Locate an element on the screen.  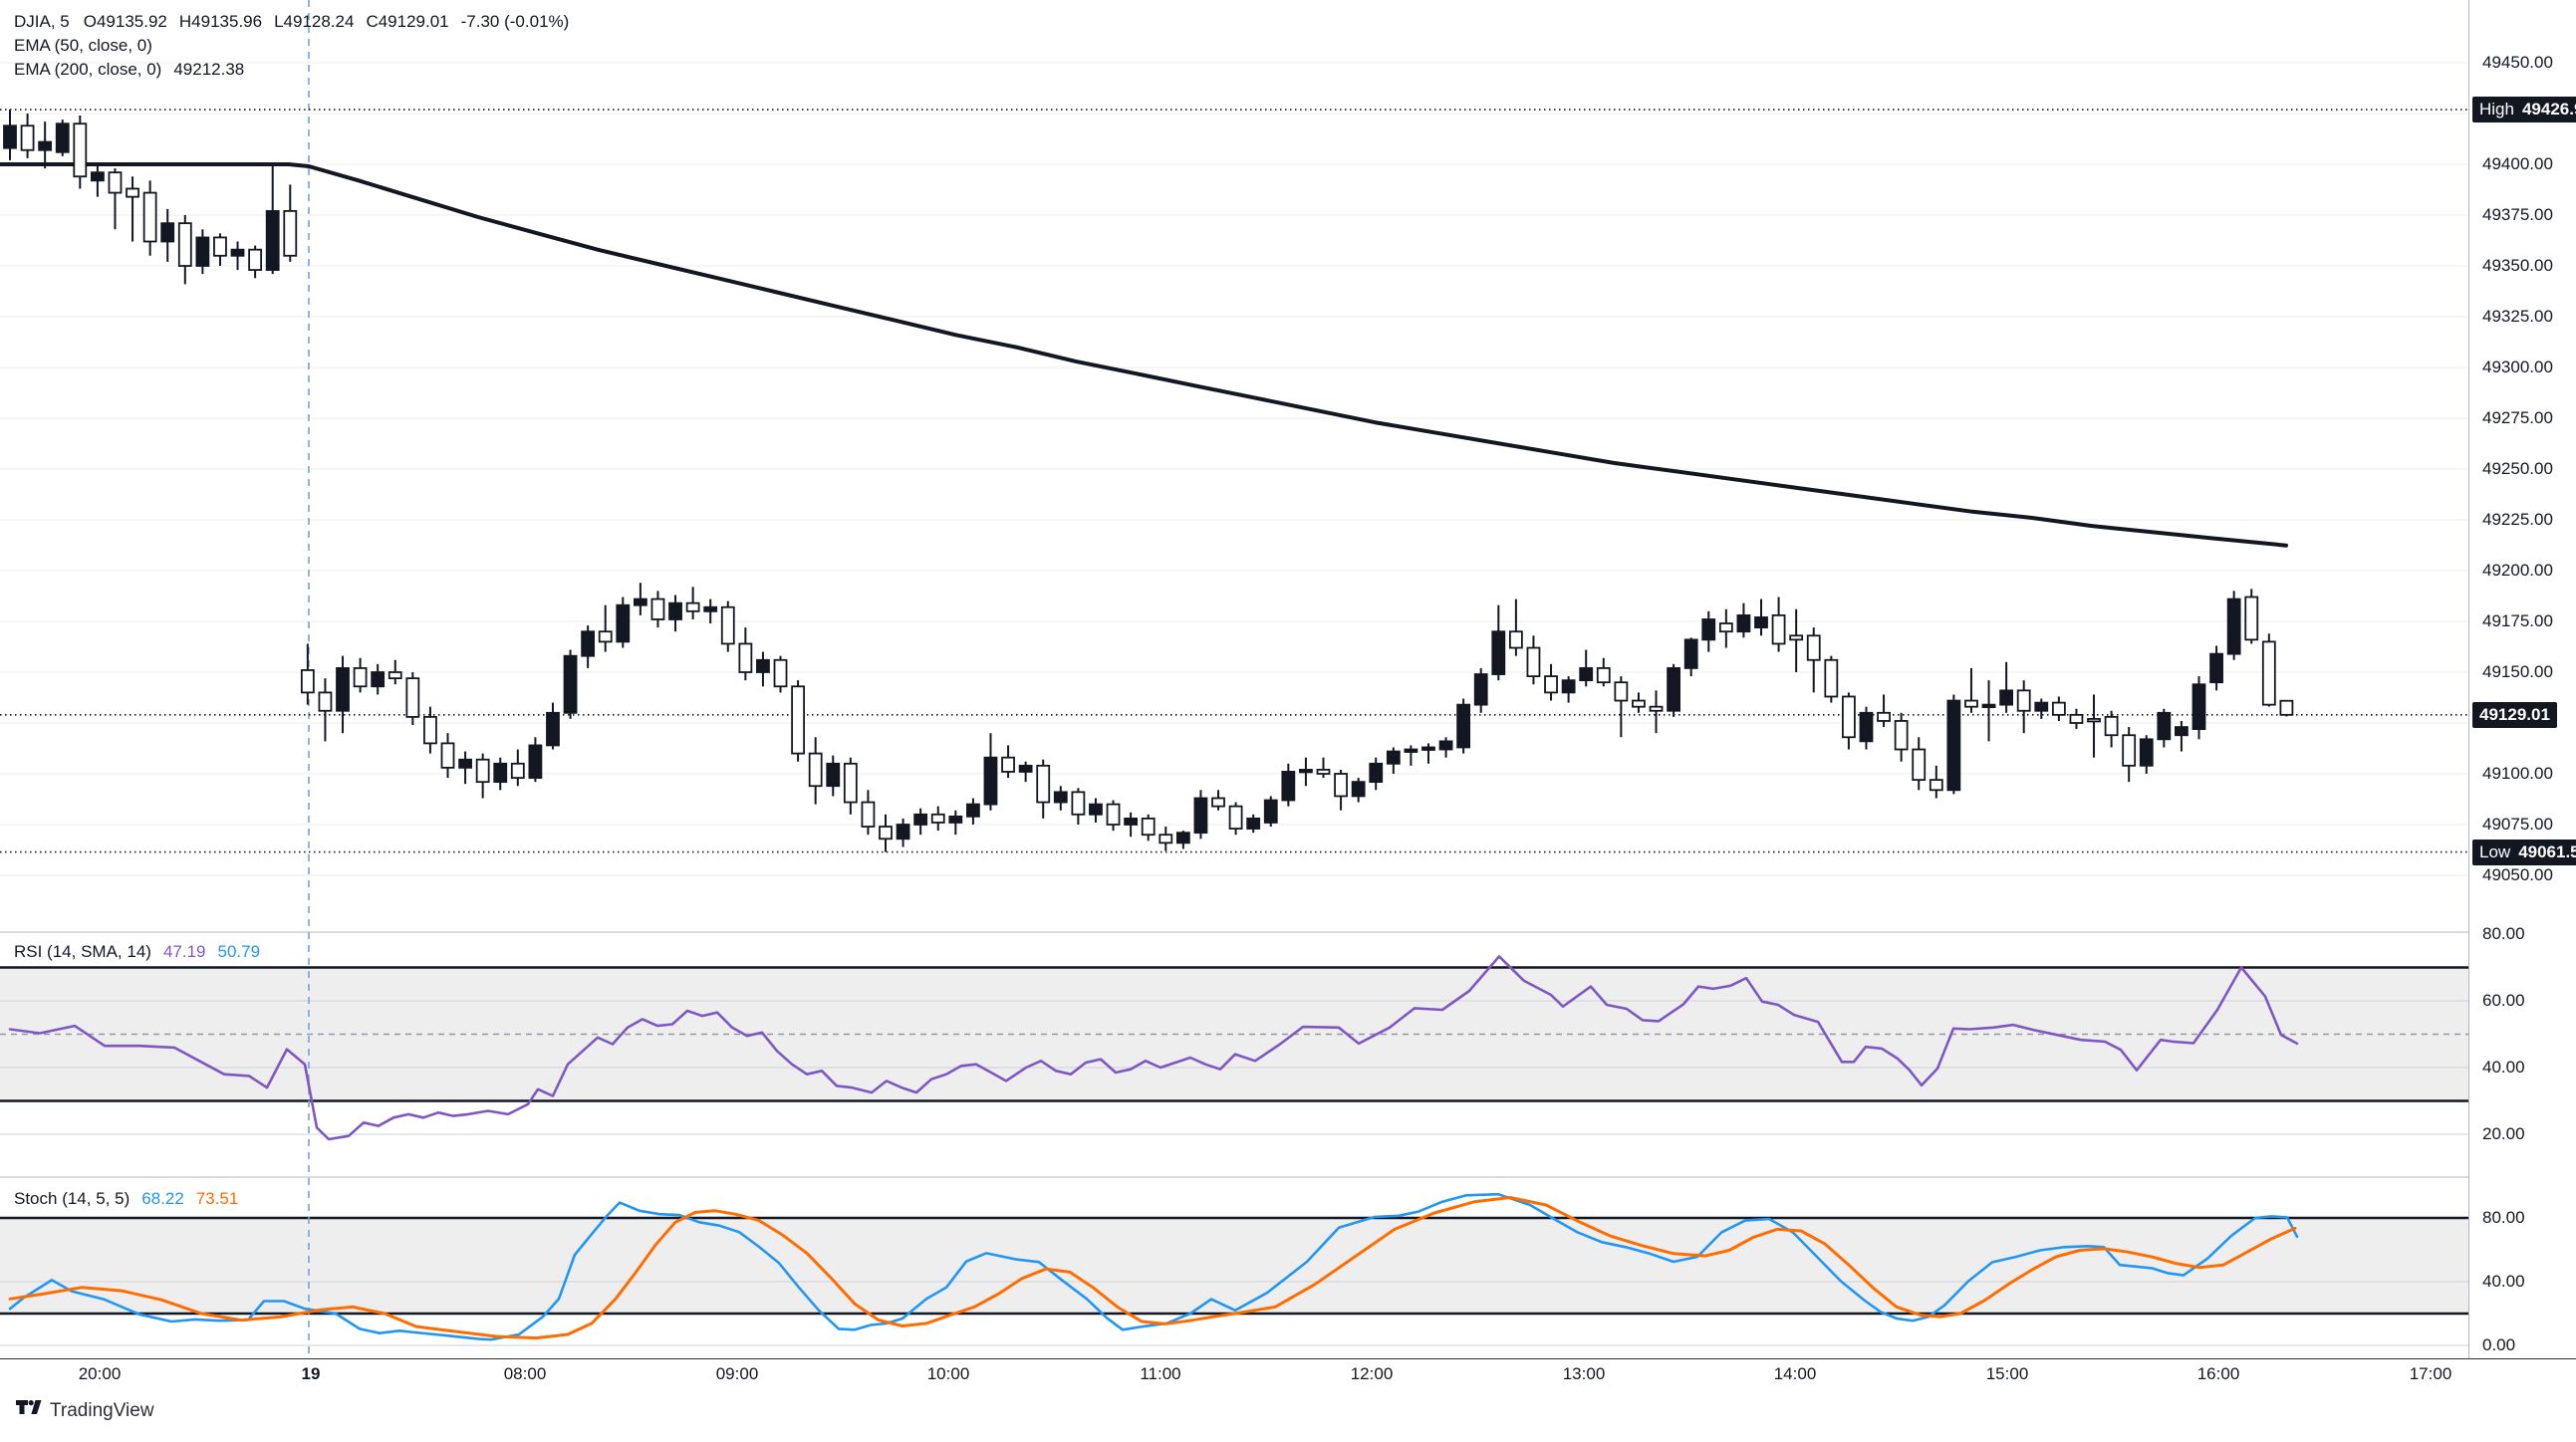
price-axis is located at coordinates (2522, 679).